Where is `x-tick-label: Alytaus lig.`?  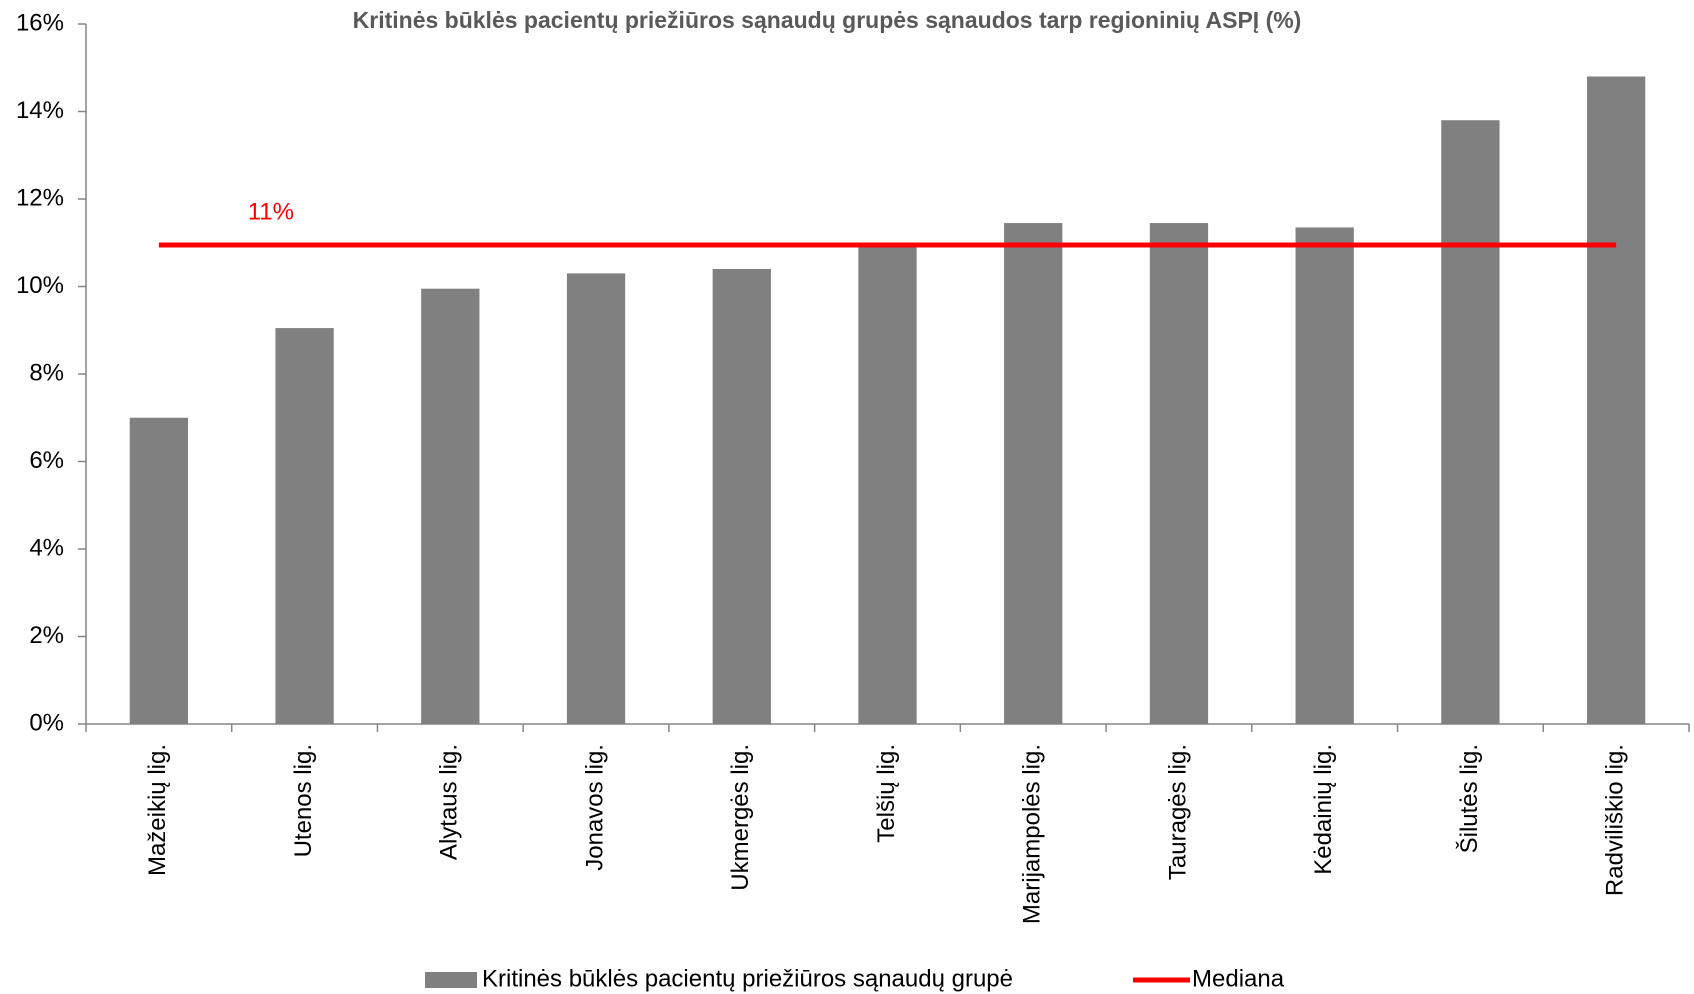 x-tick-label: Alytaus lig. is located at coordinates (449, 802).